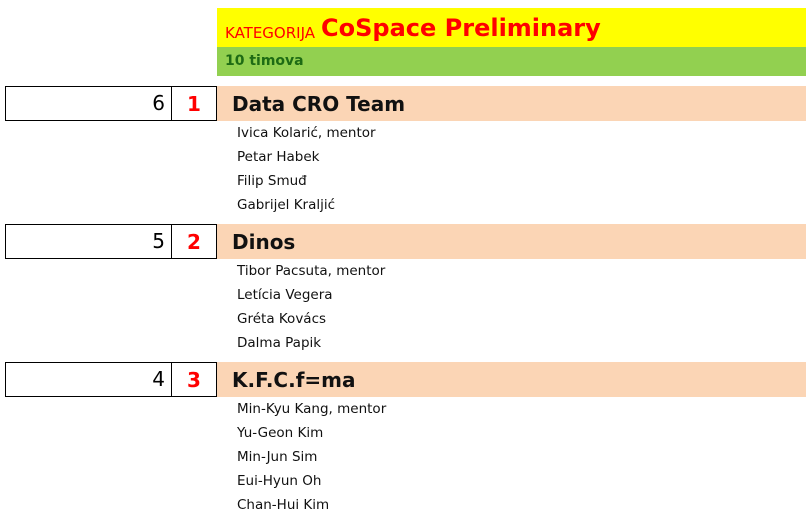  I want to click on team-score: 5, so click(88, 241).